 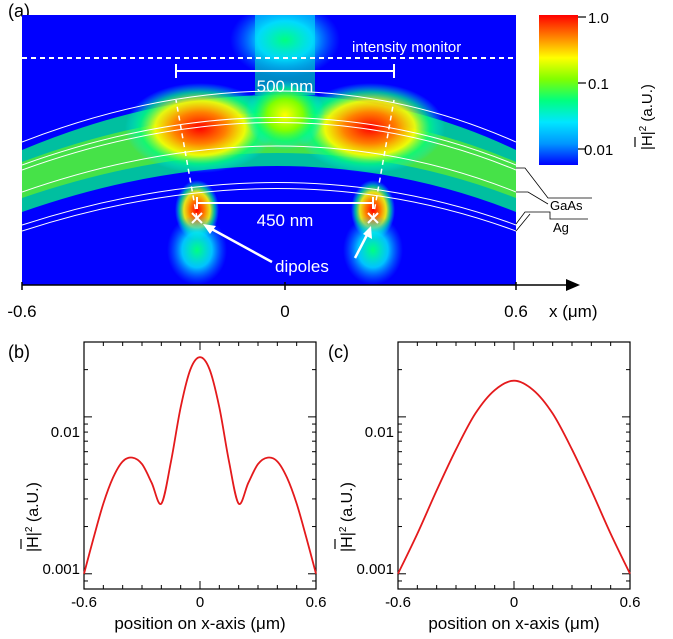 I want to click on ag-label: Ag, so click(x=561, y=227).